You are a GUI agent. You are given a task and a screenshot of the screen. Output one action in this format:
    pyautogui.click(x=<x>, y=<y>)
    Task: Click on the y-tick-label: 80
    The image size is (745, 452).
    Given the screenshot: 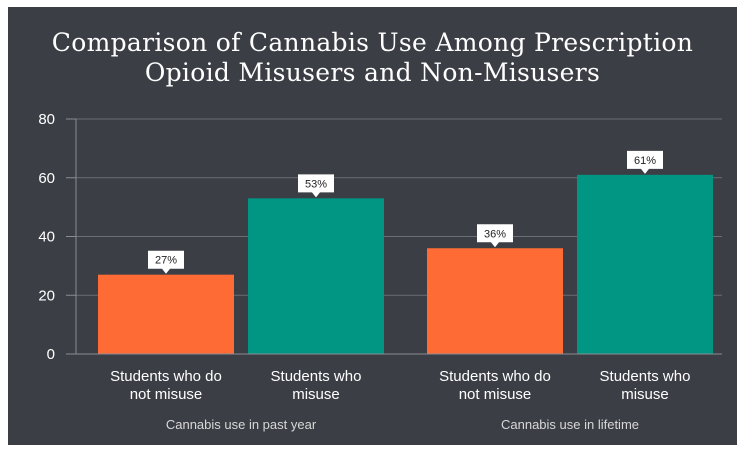 What is the action you would take?
    pyautogui.click(x=46, y=119)
    